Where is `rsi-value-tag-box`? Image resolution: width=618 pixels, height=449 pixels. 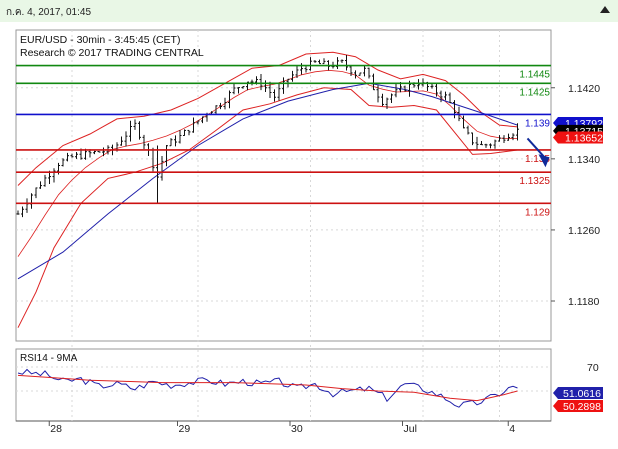 rsi-value-tag-box is located at coordinates (578, 393).